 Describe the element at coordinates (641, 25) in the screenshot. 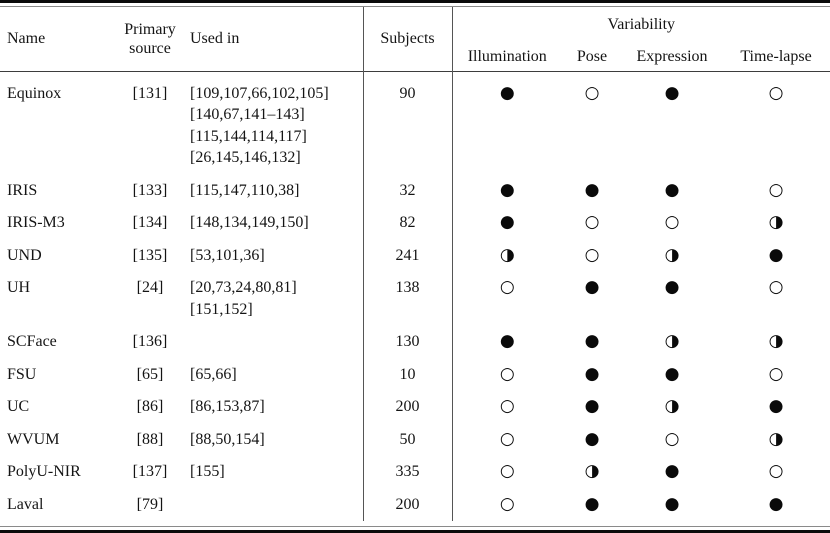

I see `col-header-variability: Variability` at that location.